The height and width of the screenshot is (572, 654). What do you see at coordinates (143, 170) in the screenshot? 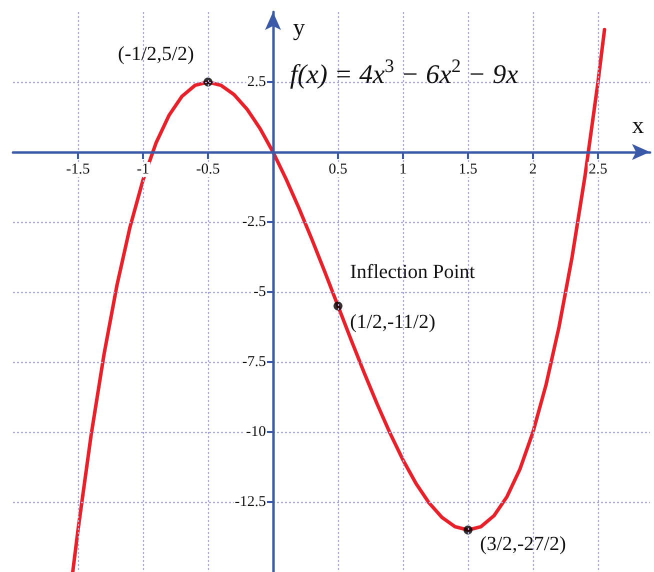
I see `x-tick-label: -1` at bounding box center [143, 170].